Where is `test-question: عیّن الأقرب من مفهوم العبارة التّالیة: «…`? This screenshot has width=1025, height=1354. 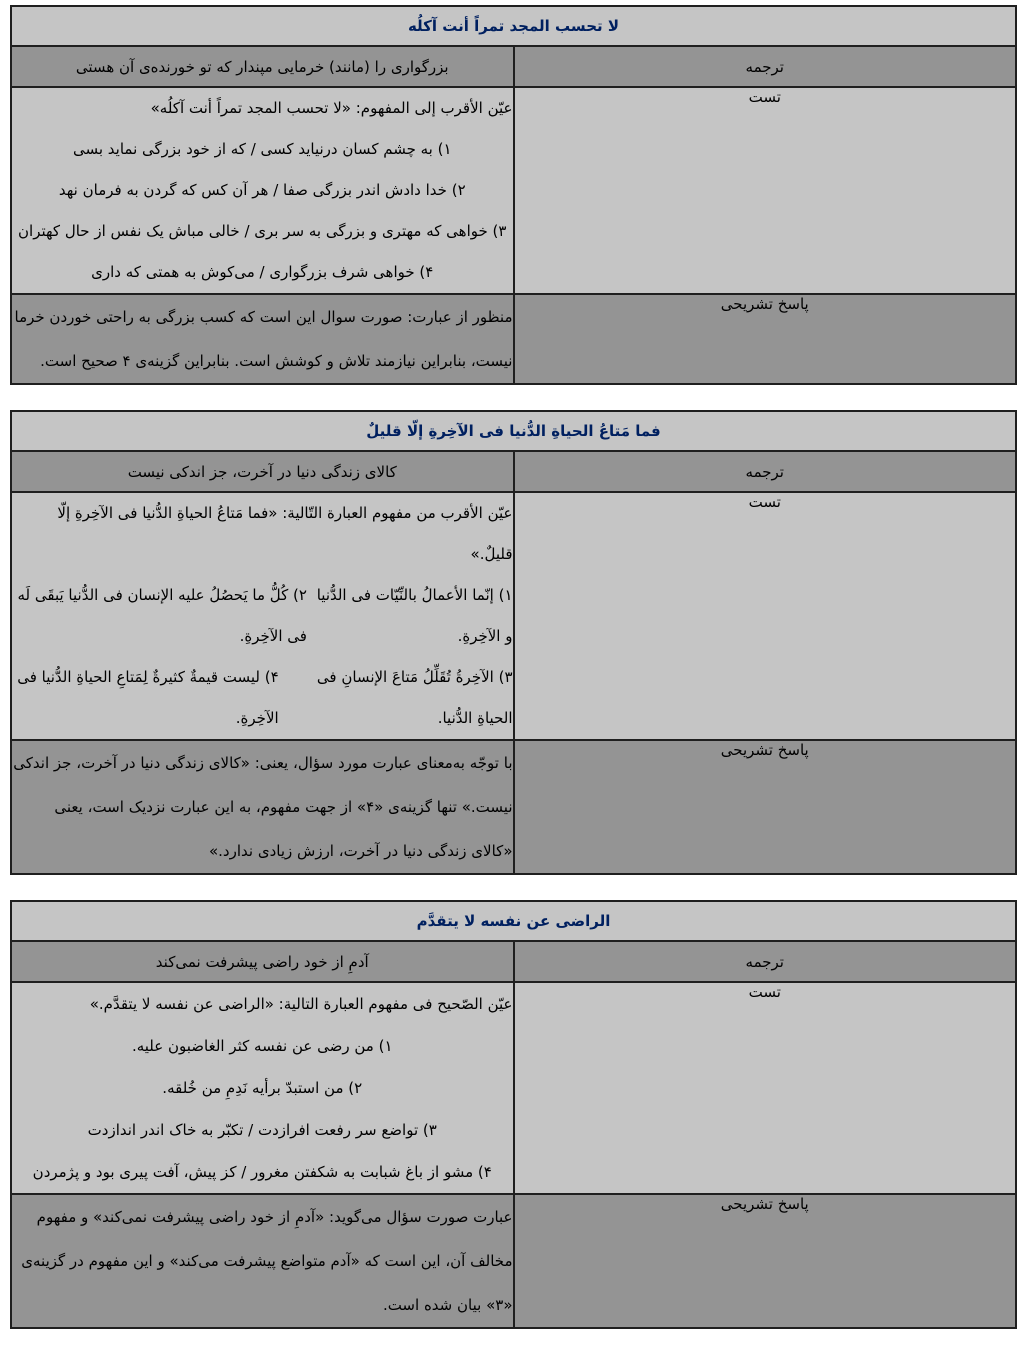
test-question: عیّن الأقرب من مفهوم العبارة التّالیة: «… is located at coordinates (285, 533).